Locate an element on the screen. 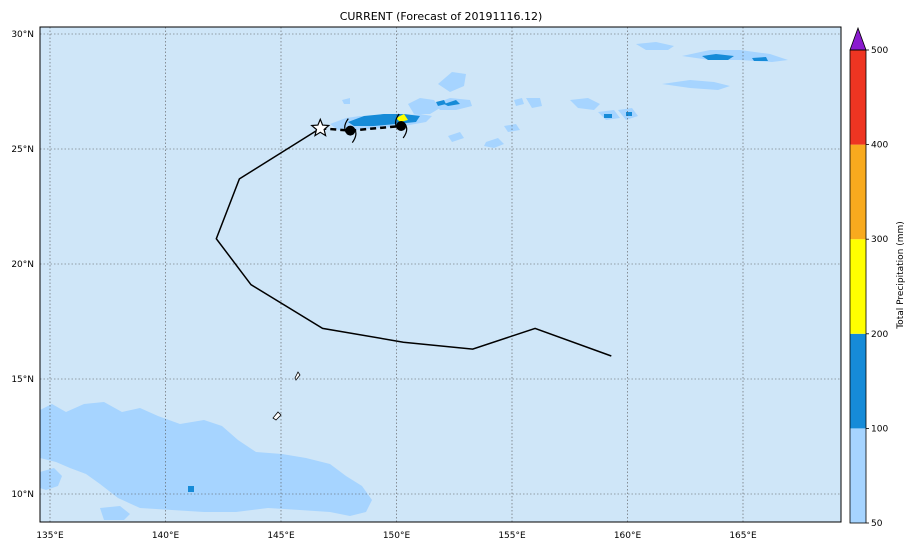 The width and height of the screenshot is (916, 549). longitude-label: 150°E is located at coordinates (397, 536).